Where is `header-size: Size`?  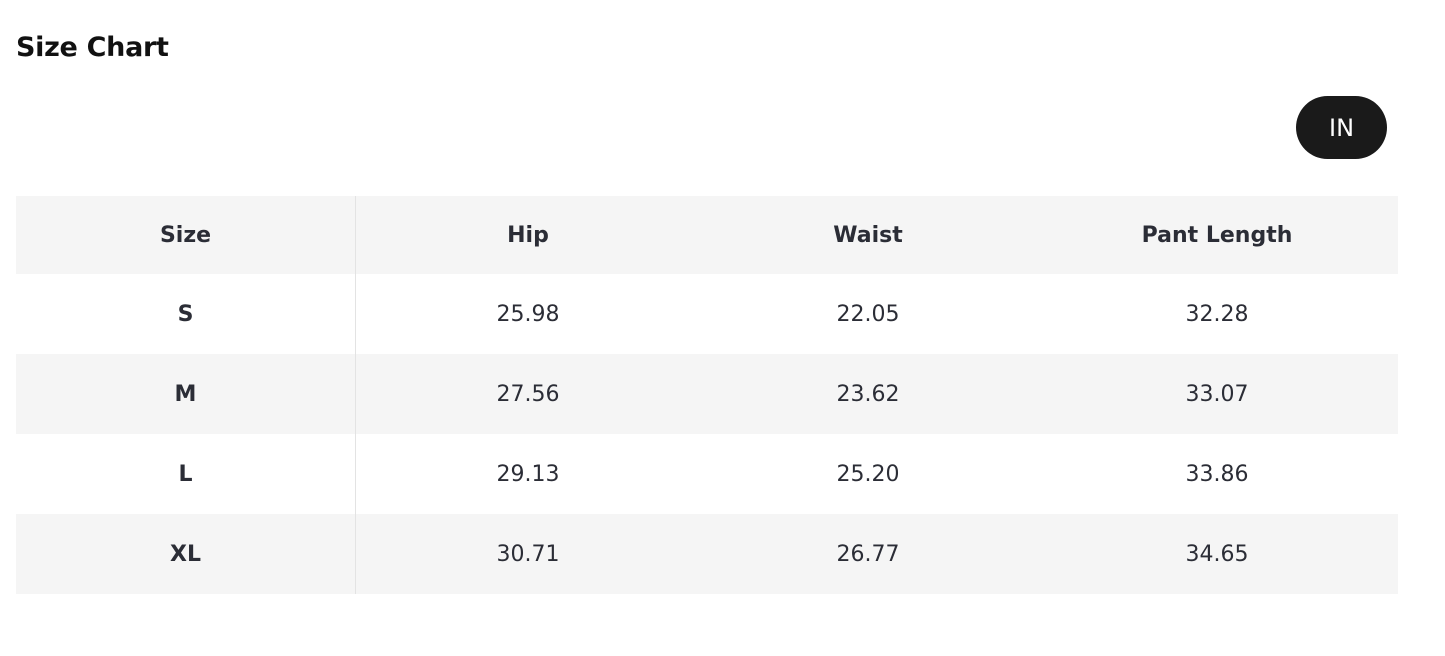
header-size: Size is located at coordinates (186, 235).